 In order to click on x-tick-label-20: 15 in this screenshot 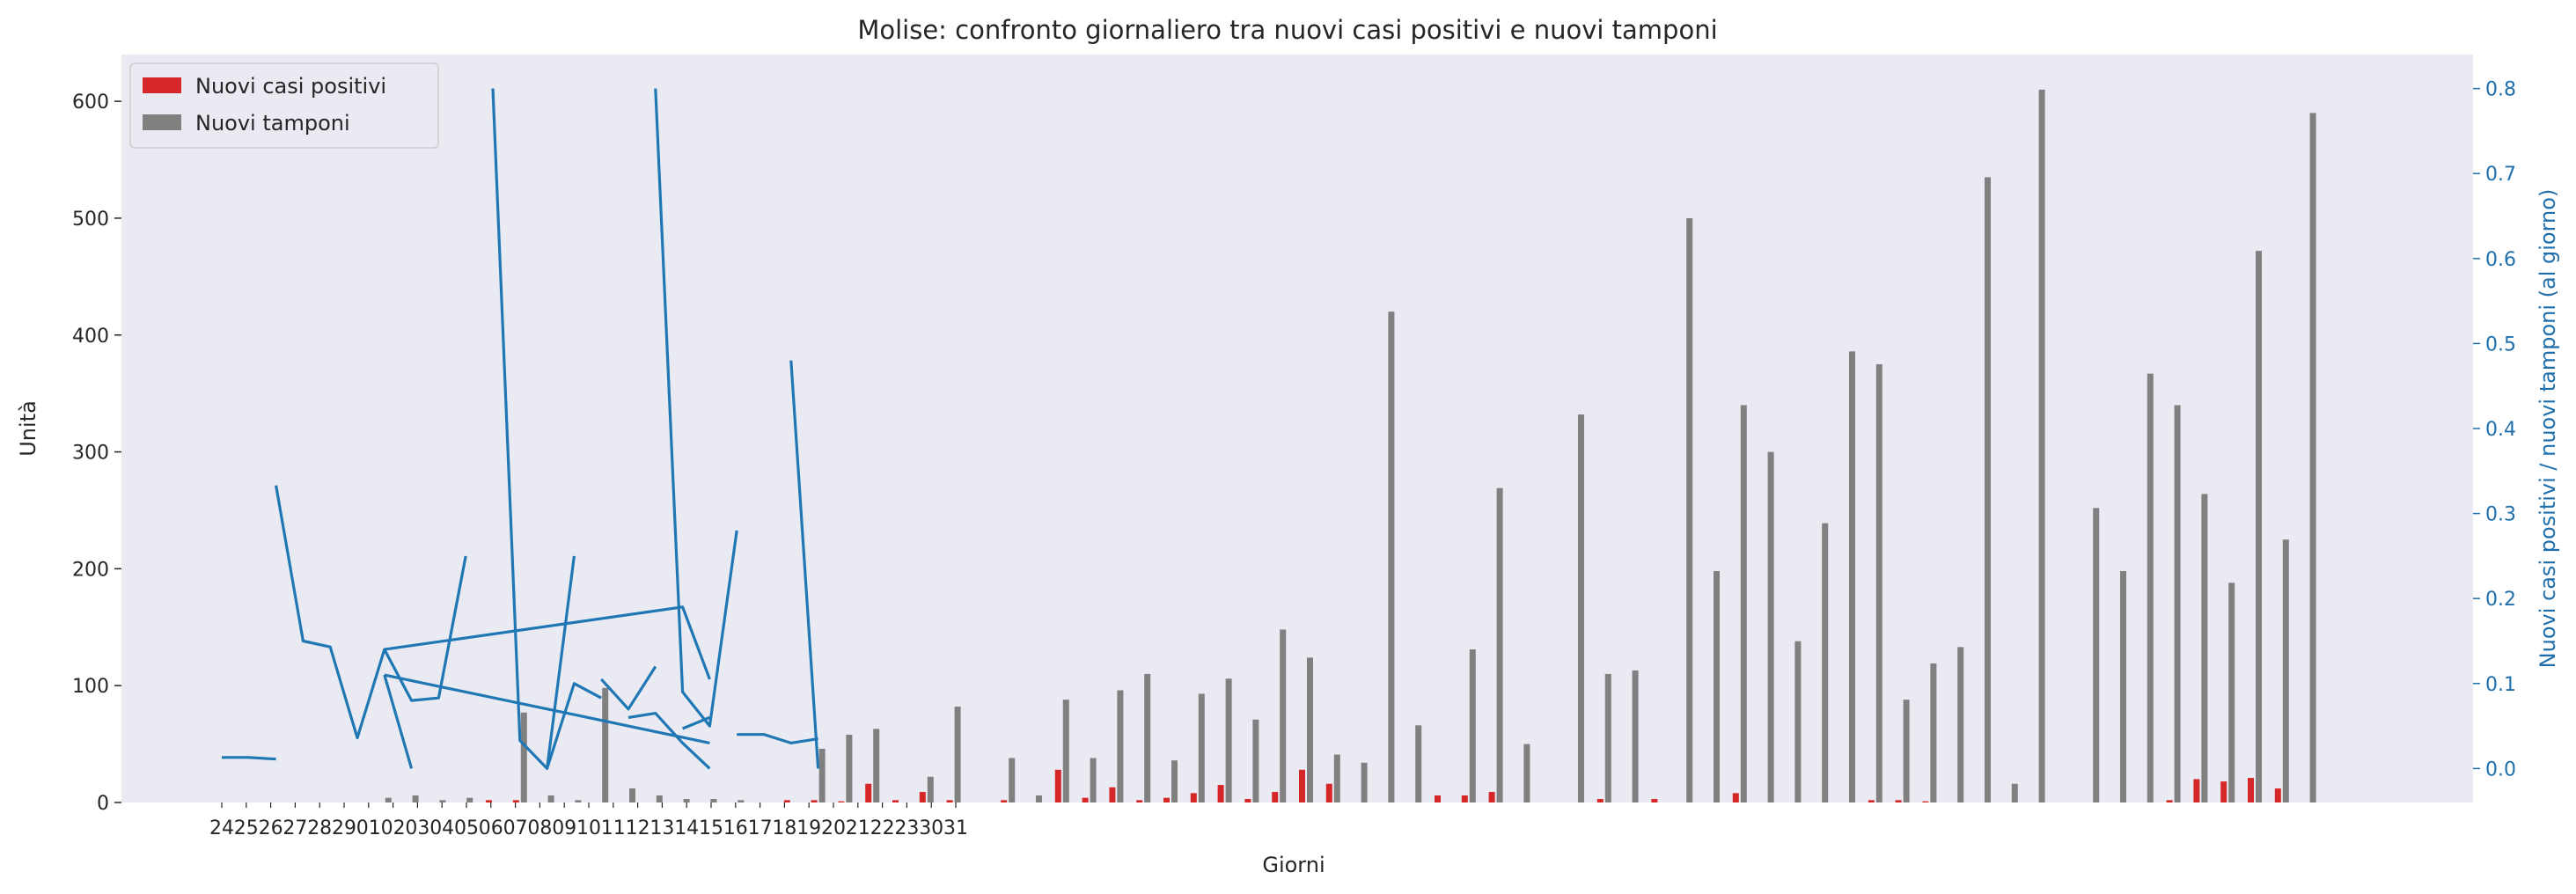, I will do `click(711, 828)`.